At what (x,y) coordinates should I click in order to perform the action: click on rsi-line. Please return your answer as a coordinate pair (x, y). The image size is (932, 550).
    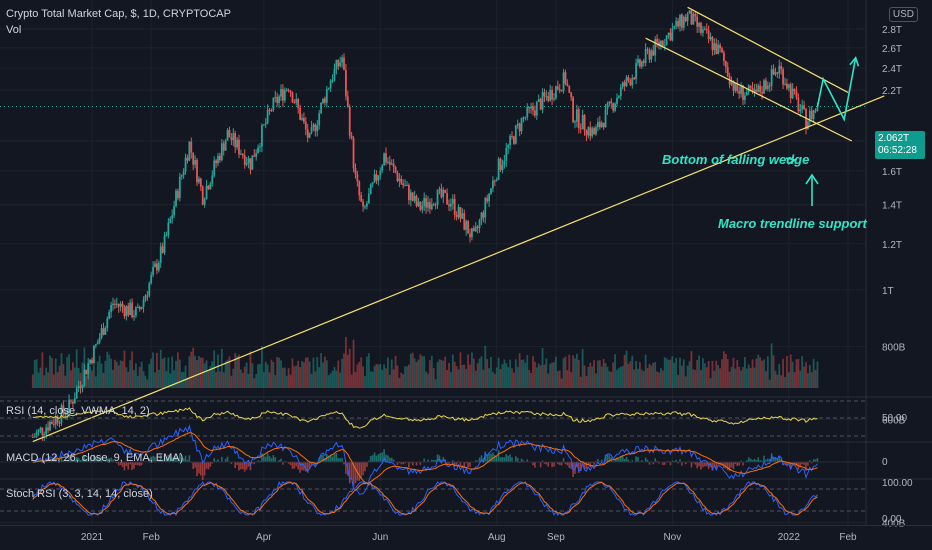
    Looking at the image, I should click on (425, 418).